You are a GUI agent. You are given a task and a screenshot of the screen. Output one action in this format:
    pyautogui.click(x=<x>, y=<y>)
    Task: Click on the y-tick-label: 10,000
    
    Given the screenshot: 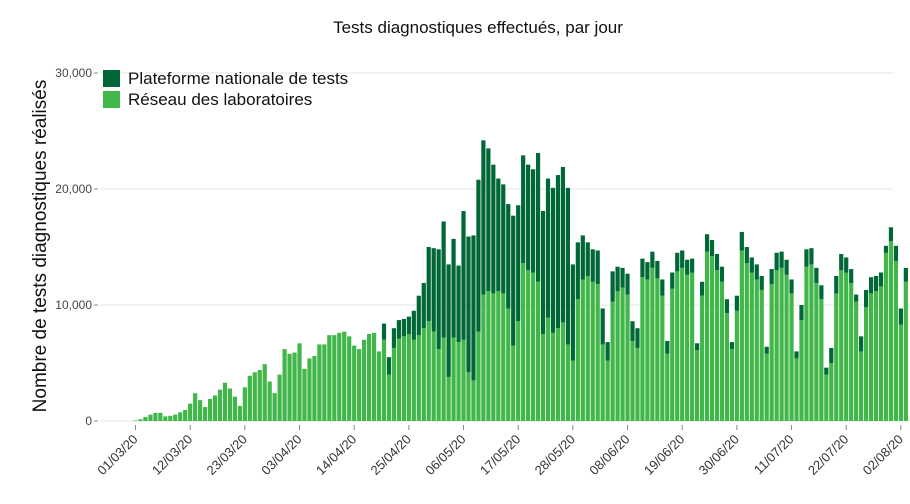 What is the action you would take?
    pyautogui.click(x=73, y=305)
    